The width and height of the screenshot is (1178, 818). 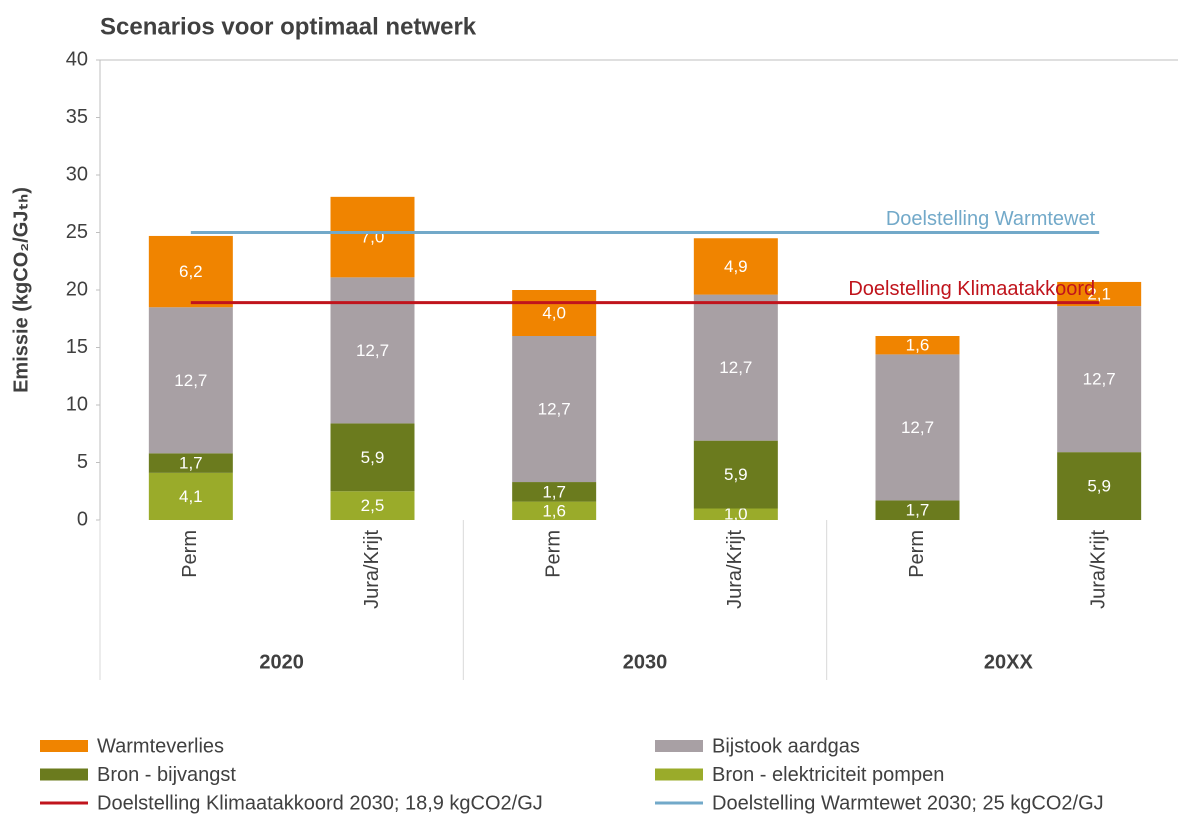 What do you see at coordinates (77, 404) in the screenshot?
I see `y-tick-label: 10` at bounding box center [77, 404].